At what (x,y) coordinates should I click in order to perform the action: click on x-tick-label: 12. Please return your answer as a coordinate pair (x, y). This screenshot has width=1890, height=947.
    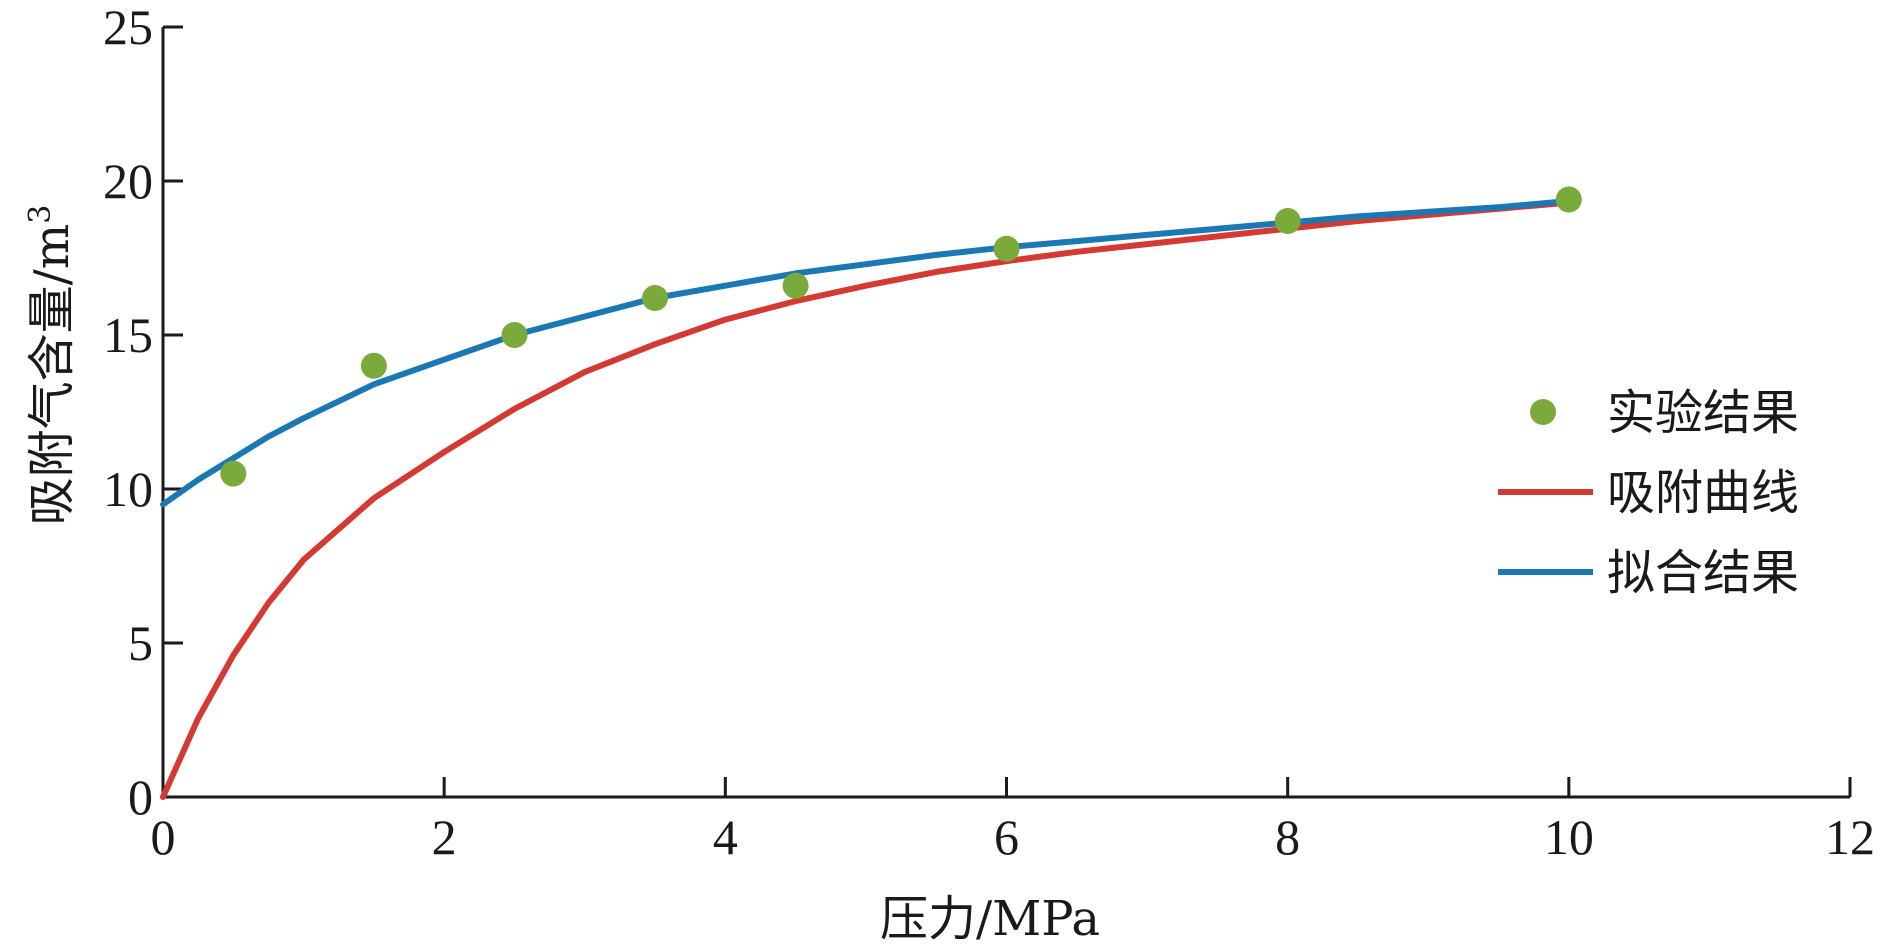
    Looking at the image, I should click on (1850, 837).